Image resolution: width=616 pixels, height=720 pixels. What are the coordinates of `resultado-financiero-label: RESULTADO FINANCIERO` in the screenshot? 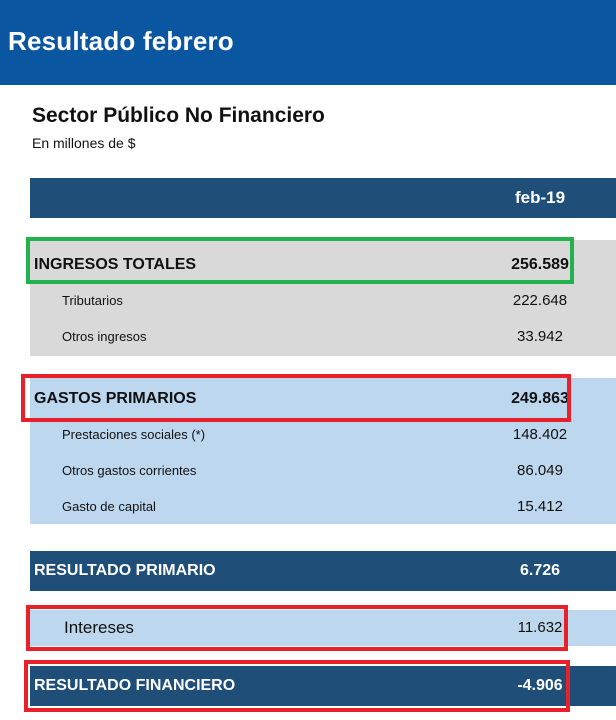 It's located at (135, 685).